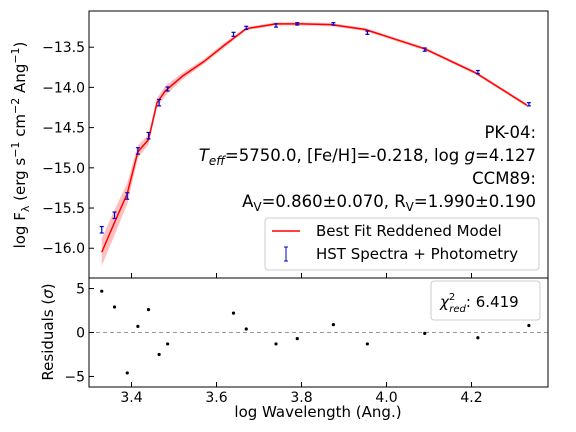 The width and height of the screenshot is (576, 432). What do you see at coordinates (131, 398) in the screenshot?
I see `xtick-label: 3.4` at bounding box center [131, 398].